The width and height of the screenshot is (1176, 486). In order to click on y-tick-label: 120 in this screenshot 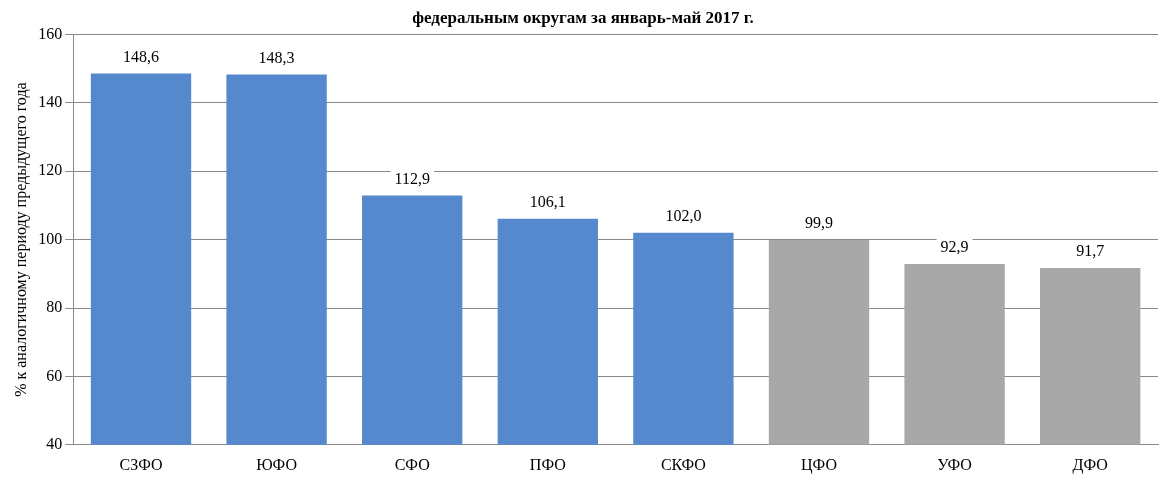, I will do `click(50, 170)`.